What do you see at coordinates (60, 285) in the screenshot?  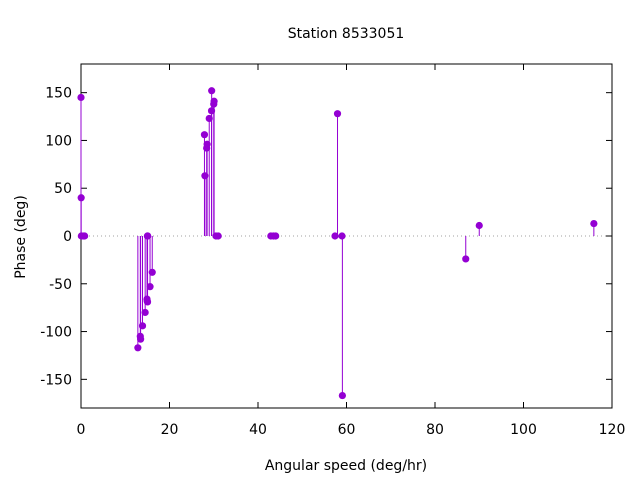 I see `y-tick-label: -50` at bounding box center [60, 285].